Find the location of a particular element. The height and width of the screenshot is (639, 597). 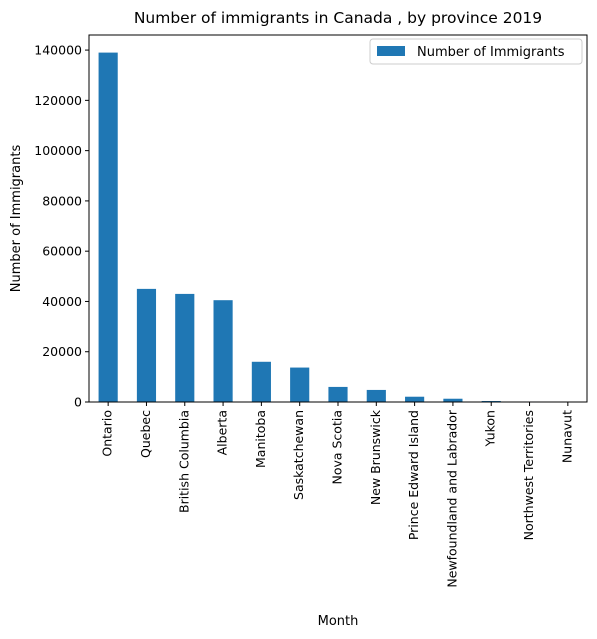

bar-nova-scotia is located at coordinates (338, 394).